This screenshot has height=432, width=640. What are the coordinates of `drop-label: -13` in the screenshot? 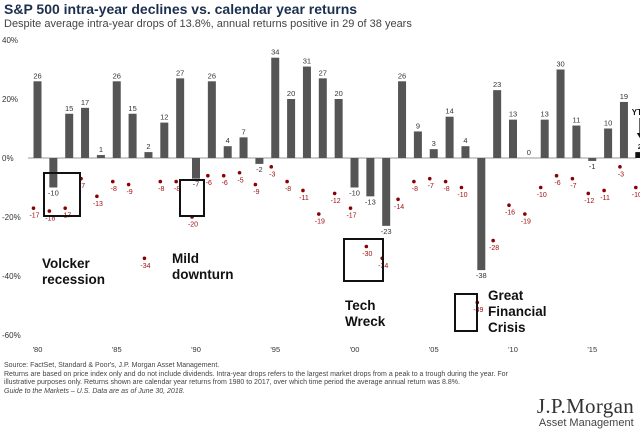 It's located at (98, 204).